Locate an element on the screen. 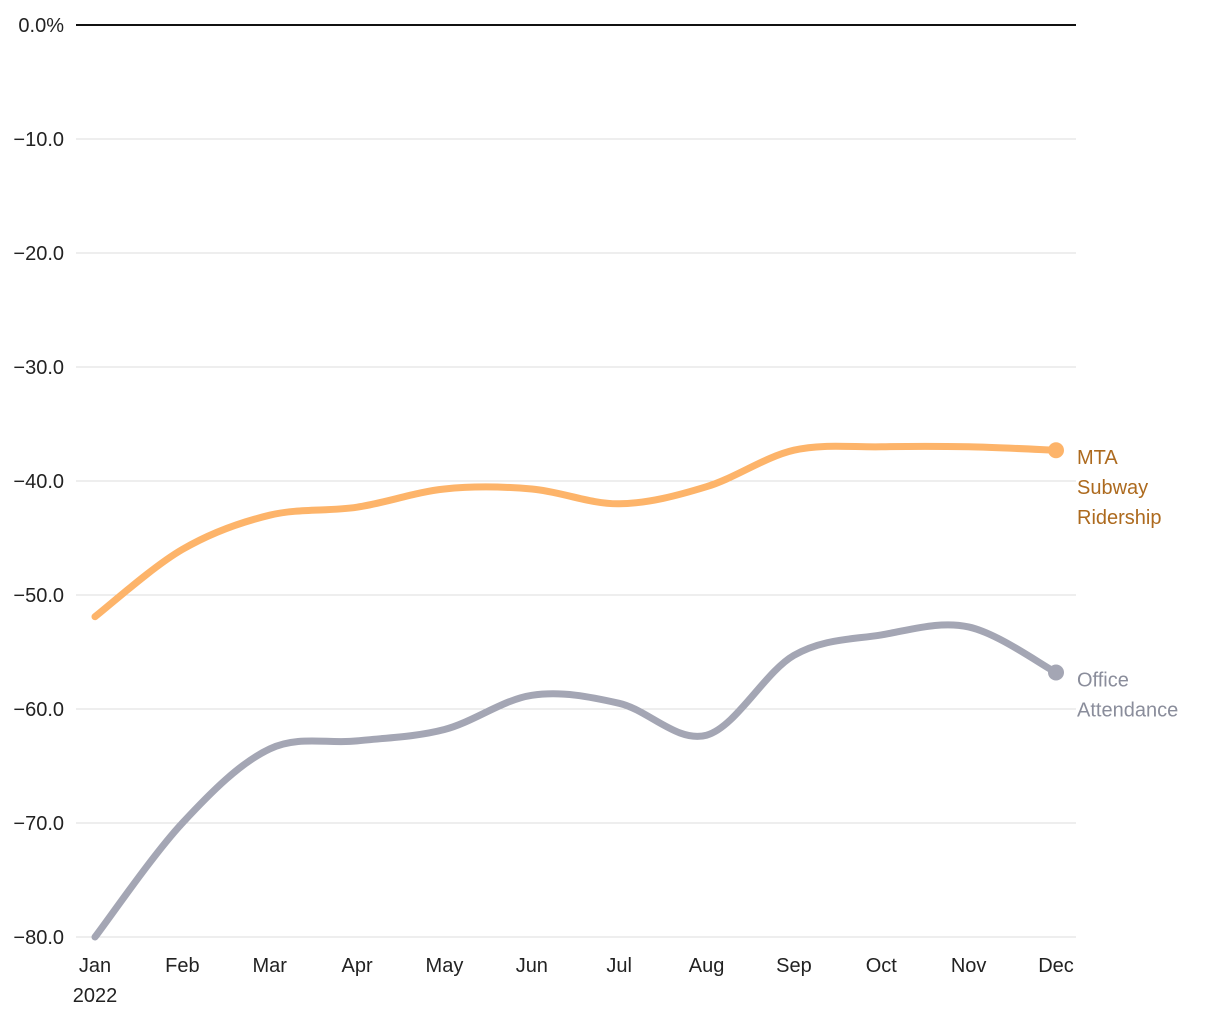 The width and height of the screenshot is (1220, 1020). x-tick-label: May is located at coordinates (445, 966).